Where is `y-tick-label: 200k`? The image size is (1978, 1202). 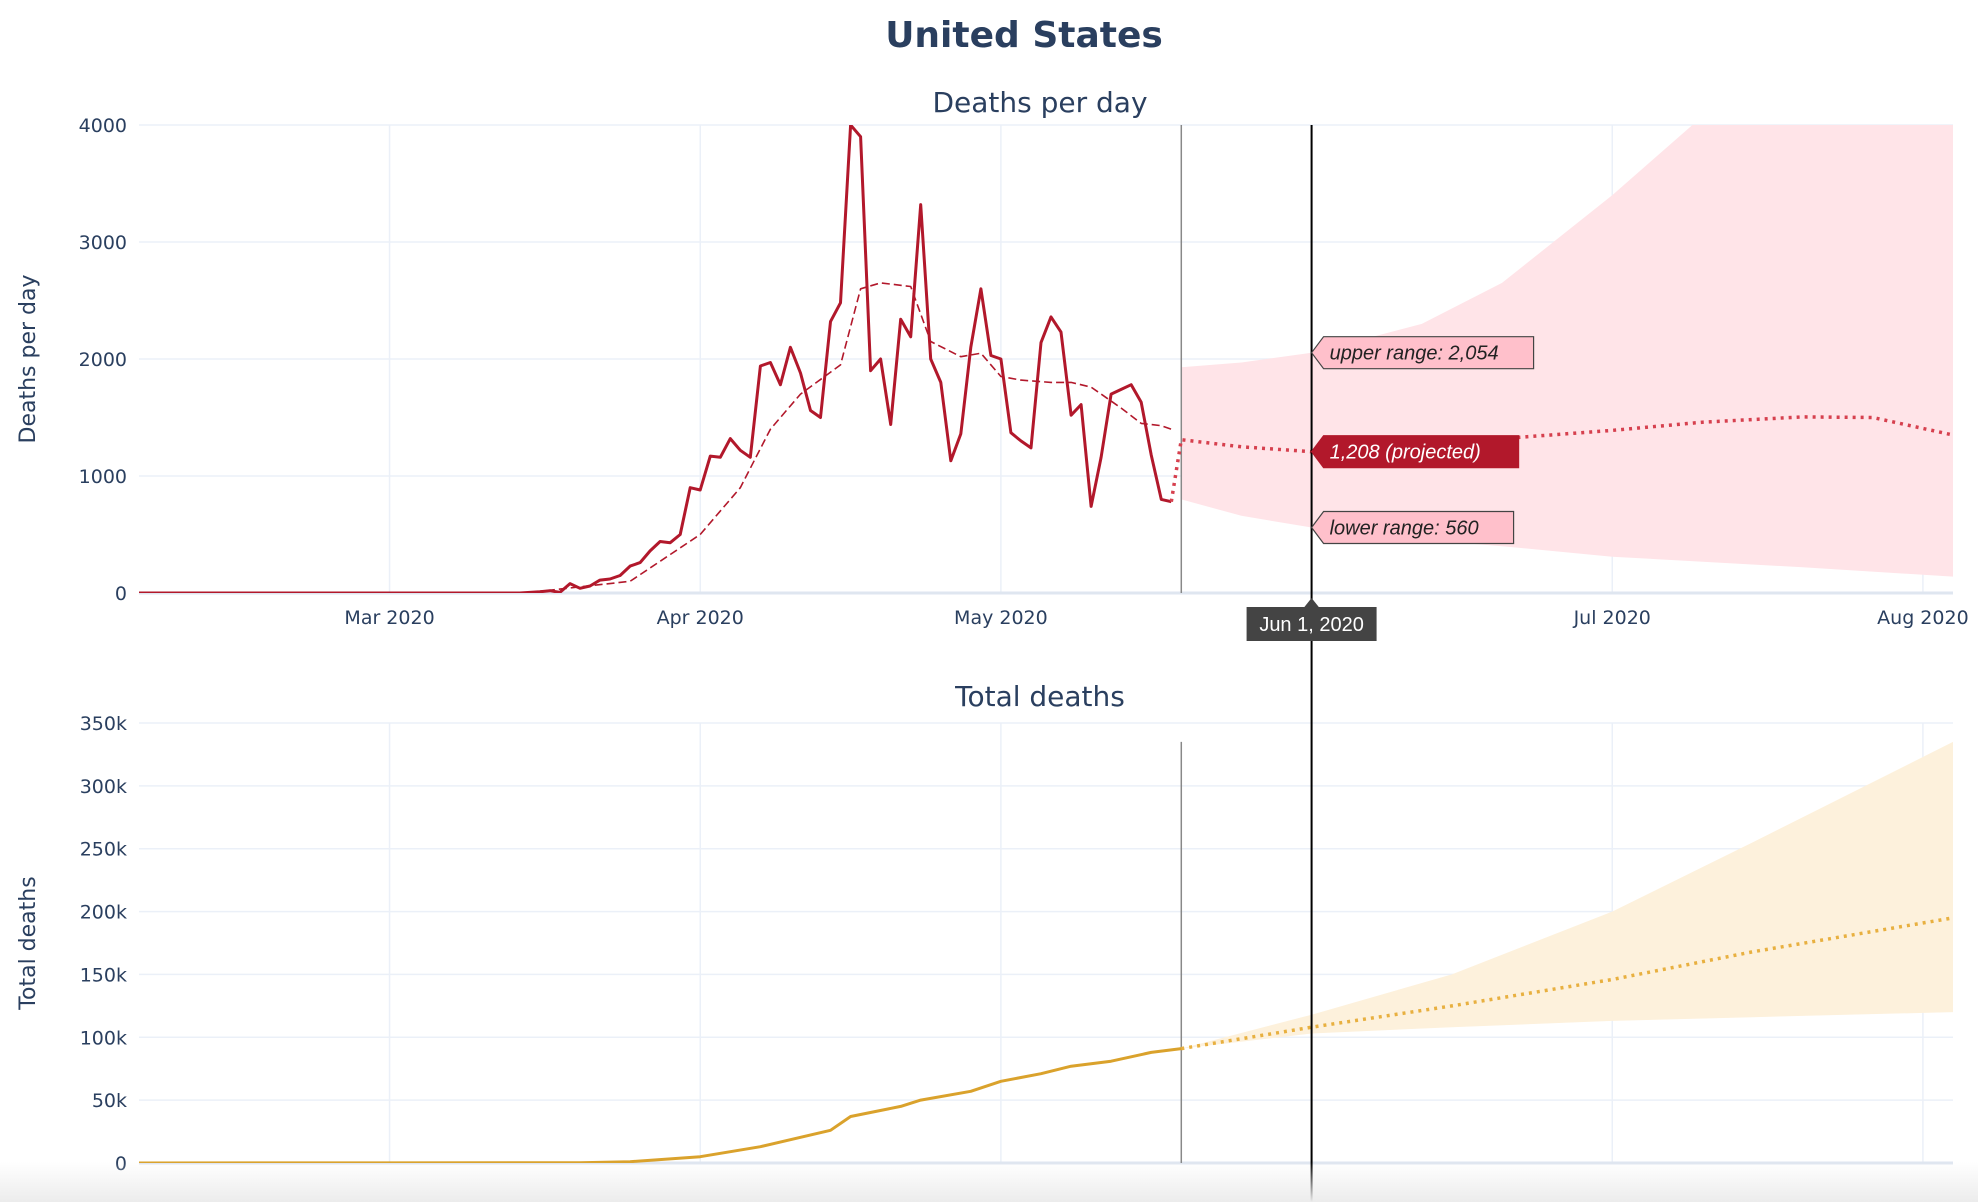 y-tick-label: 200k is located at coordinates (103, 913).